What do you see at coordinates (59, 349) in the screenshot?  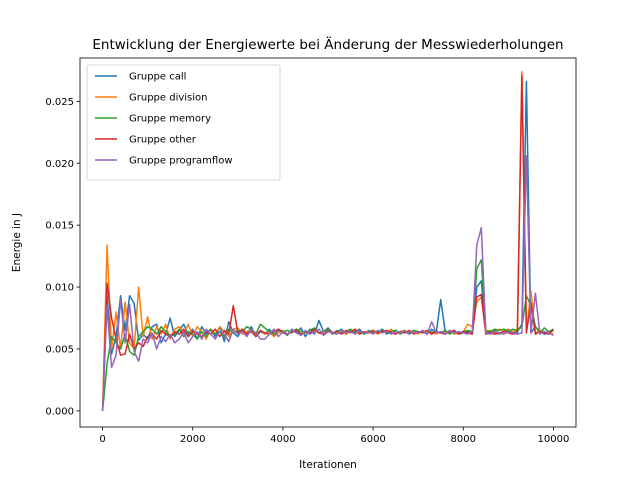 I see `y-tick-label: 0.005` at bounding box center [59, 349].